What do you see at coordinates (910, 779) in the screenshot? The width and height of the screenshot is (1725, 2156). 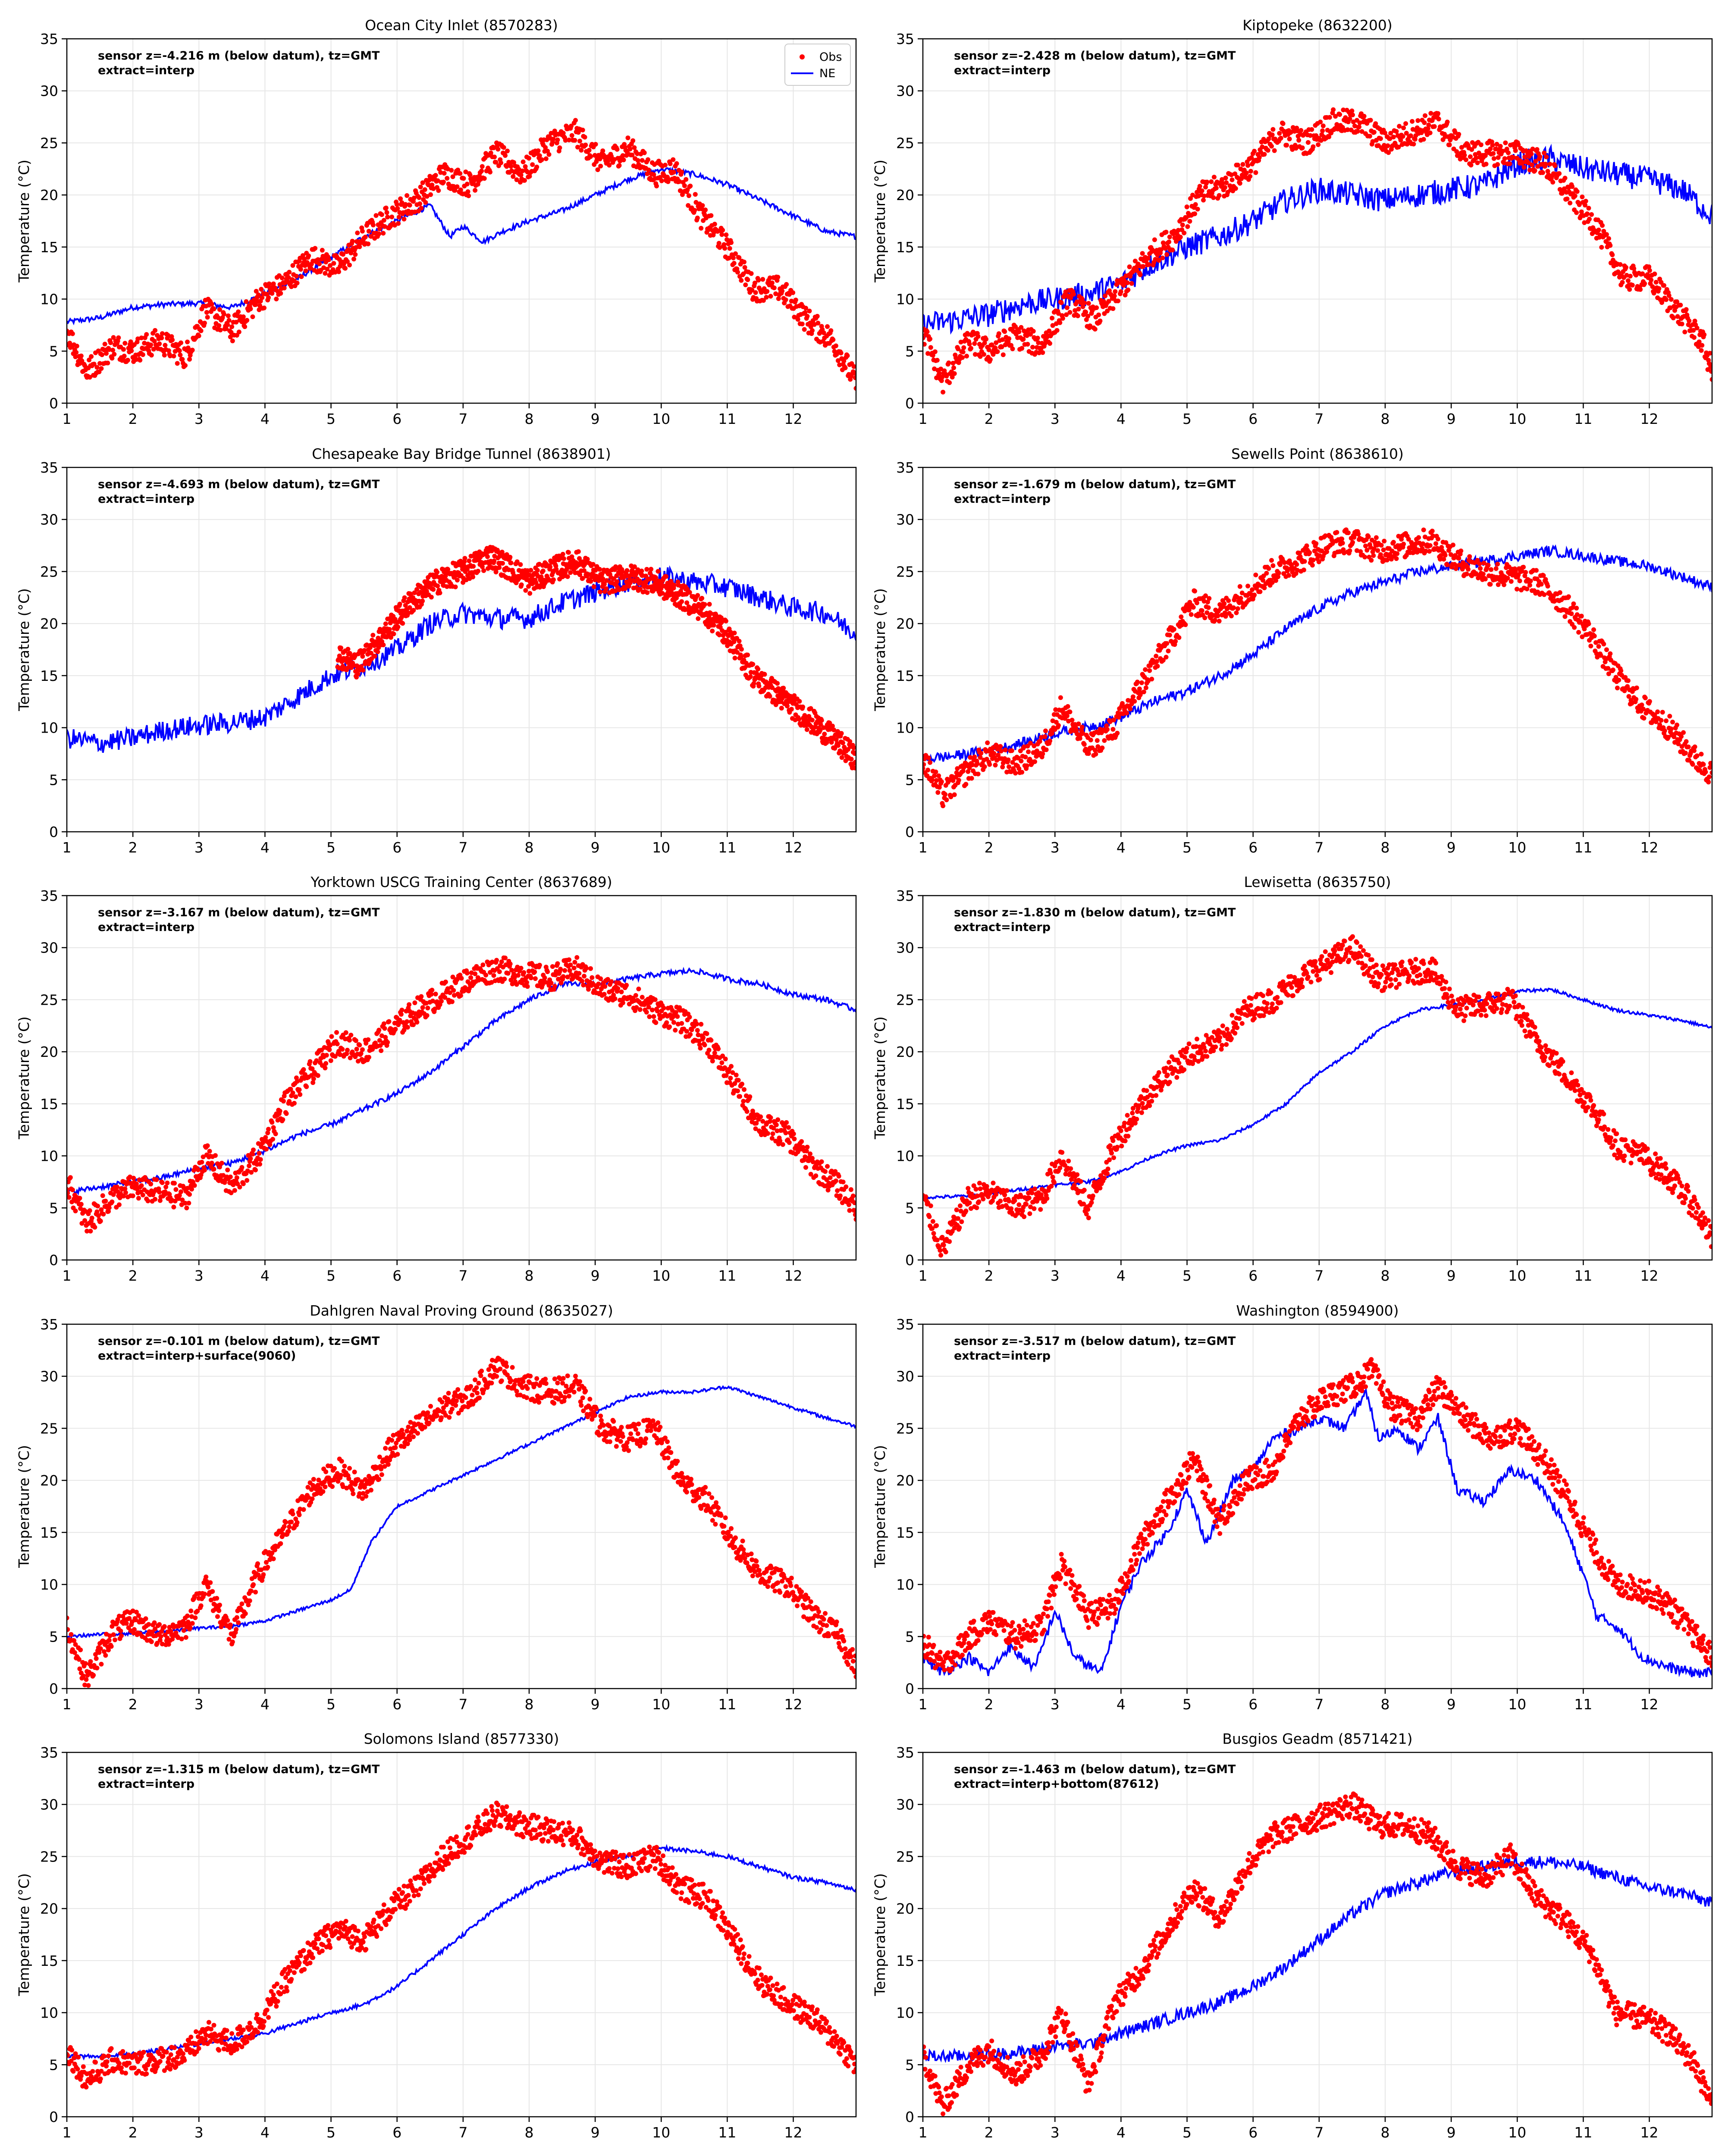 I see `y-tick-label: 5` at bounding box center [910, 779].